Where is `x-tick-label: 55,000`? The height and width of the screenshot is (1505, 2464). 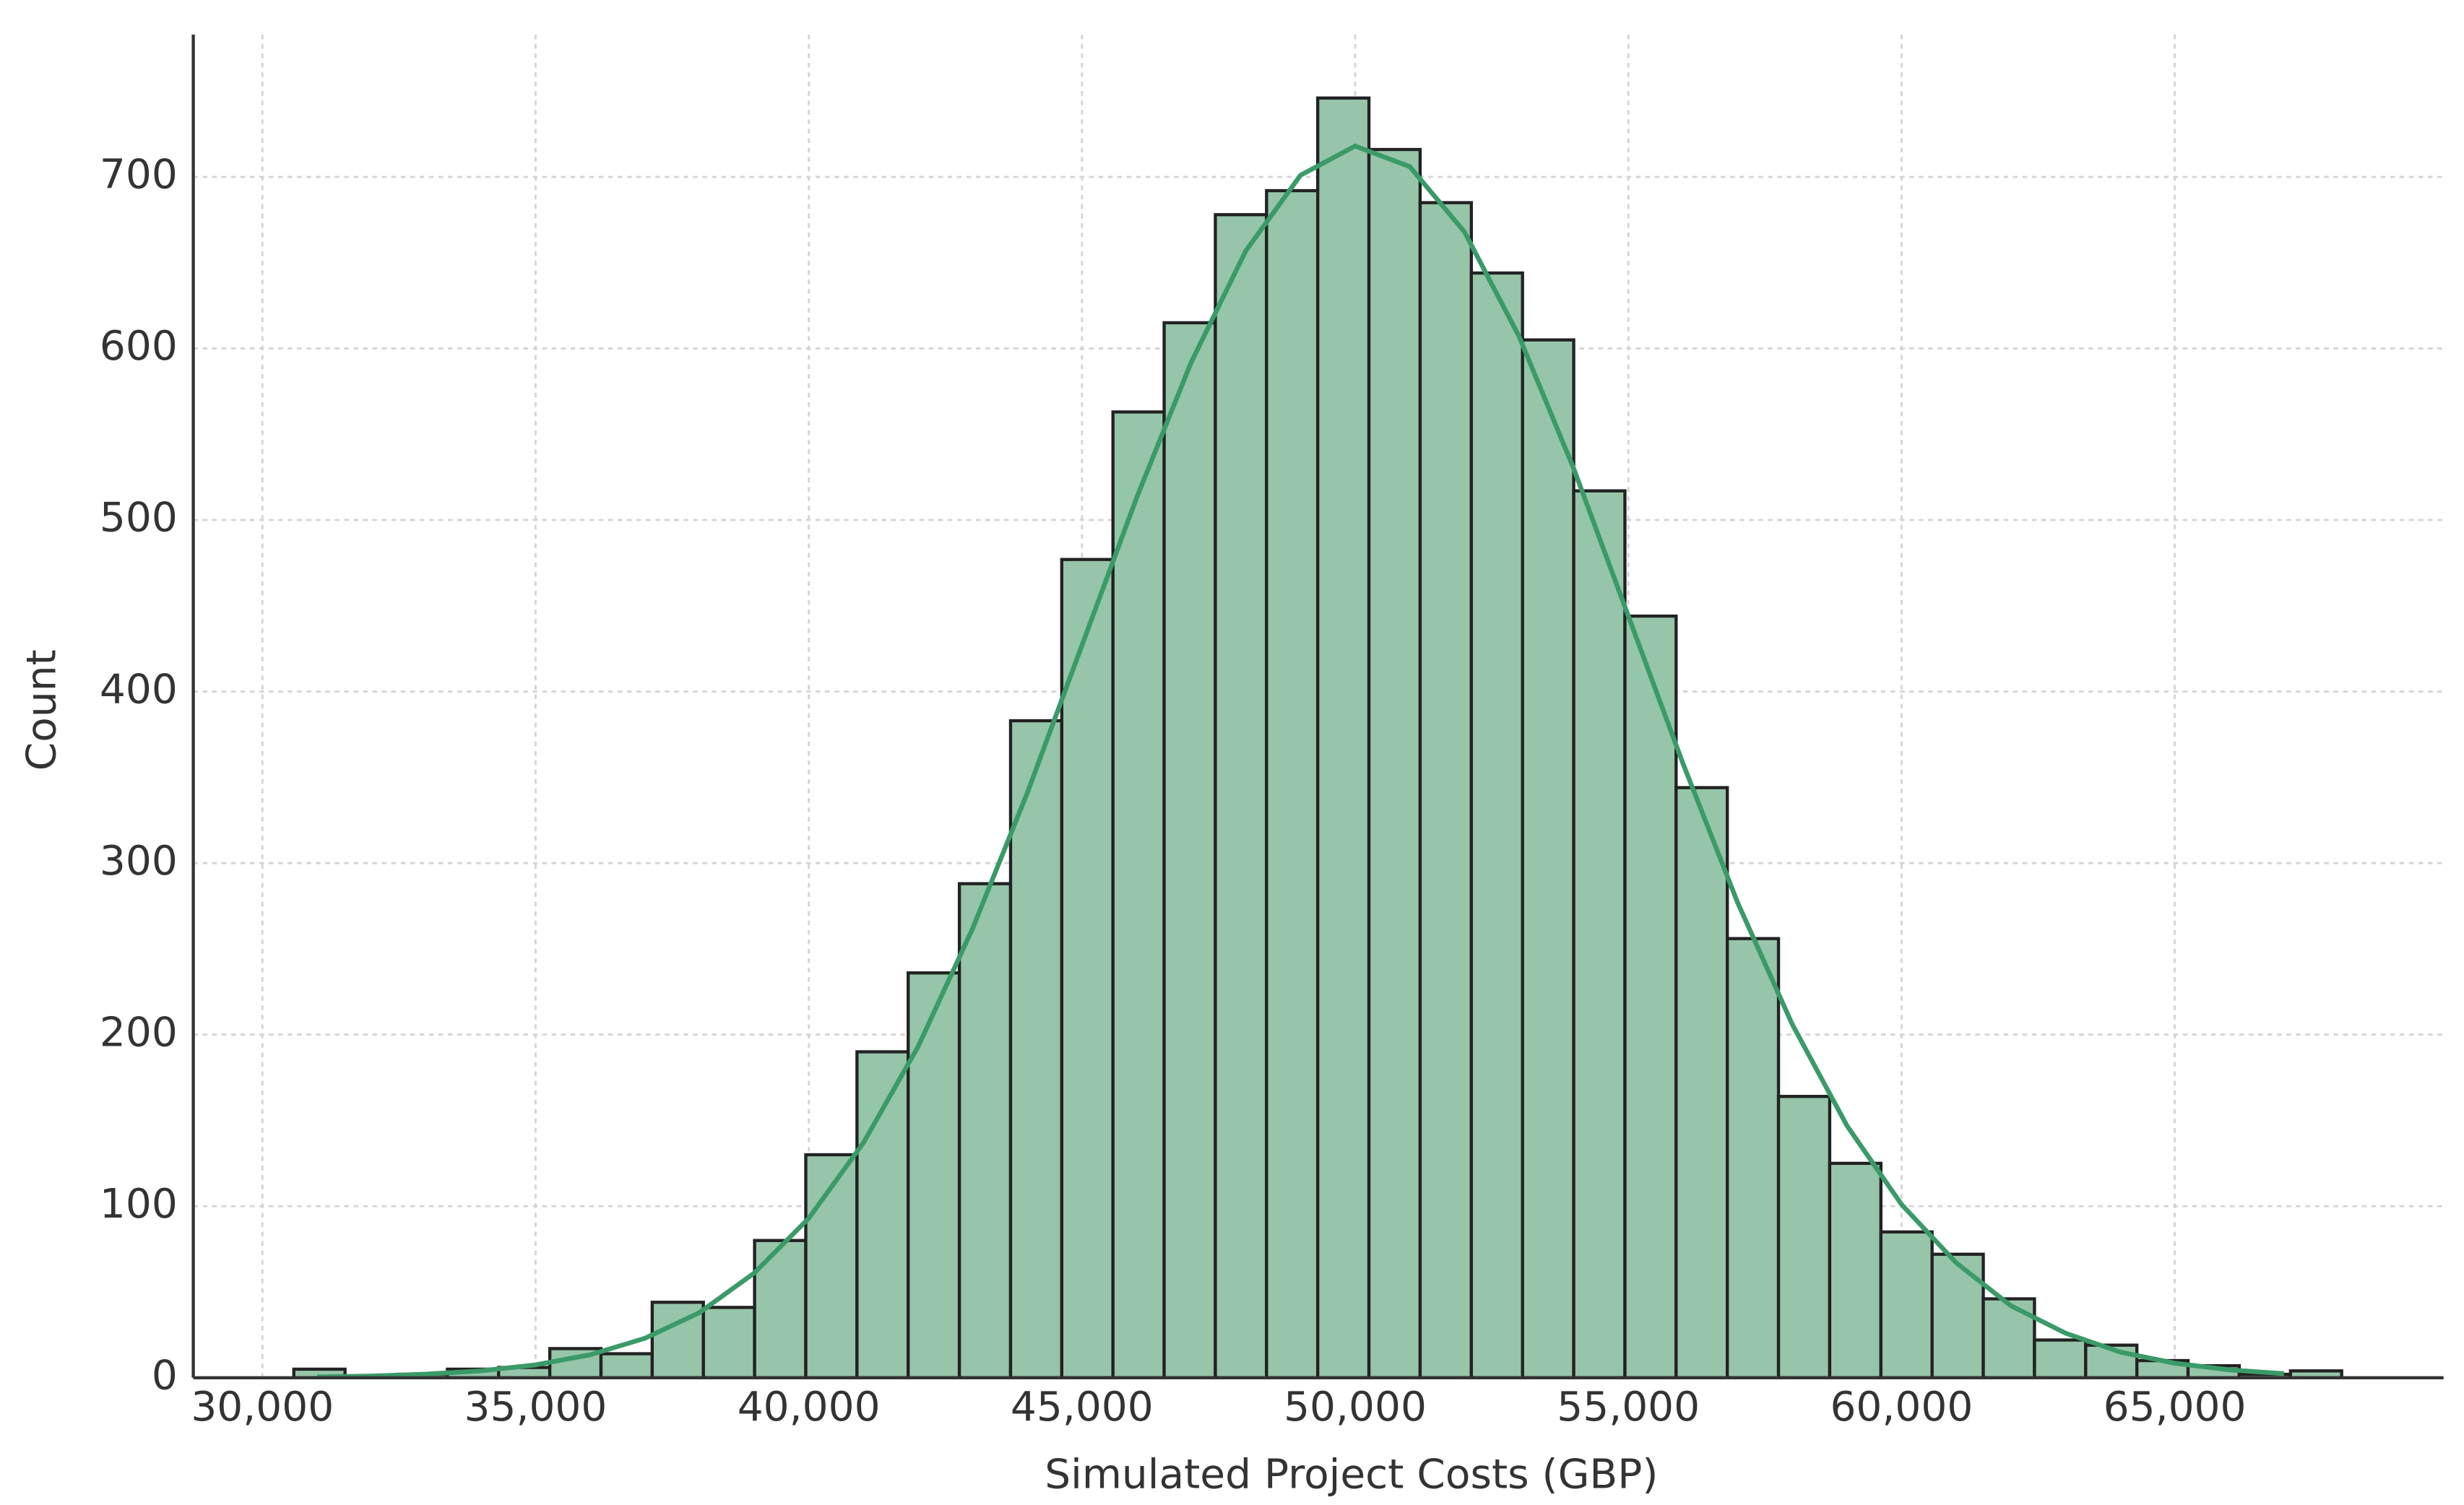 x-tick-label: 55,000 is located at coordinates (1628, 1408).